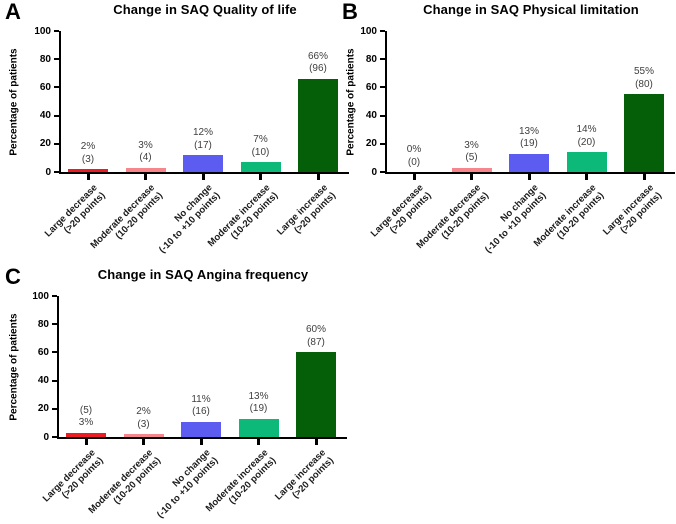  What do you see at coordinates (201, 399) in the screenshot?
I see `bar-value-line: 11%` at bounding box center [201, 399].